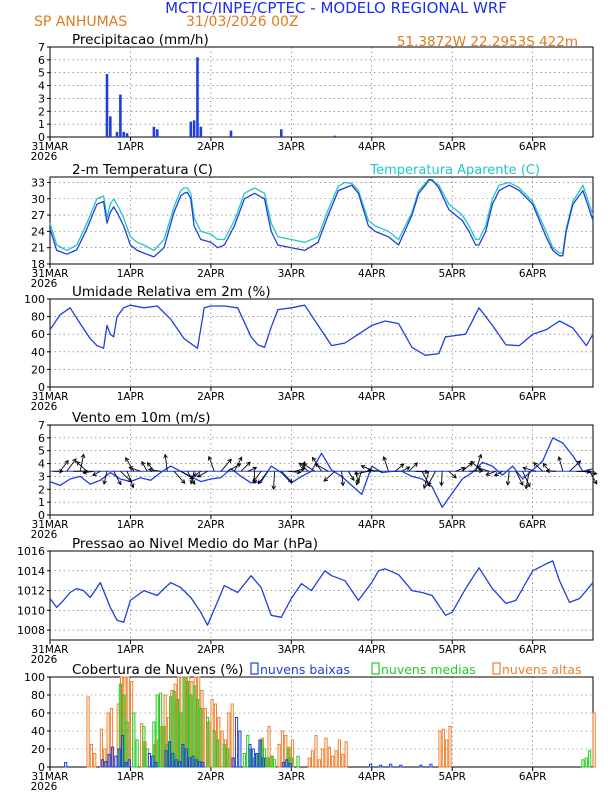 This screenshot has height=792, width=612. What do you see at coordinates (140, 40) in the screenshot?
I see `panel-title: Precipitacao (mm/h)` at bounding box center [140, 40].